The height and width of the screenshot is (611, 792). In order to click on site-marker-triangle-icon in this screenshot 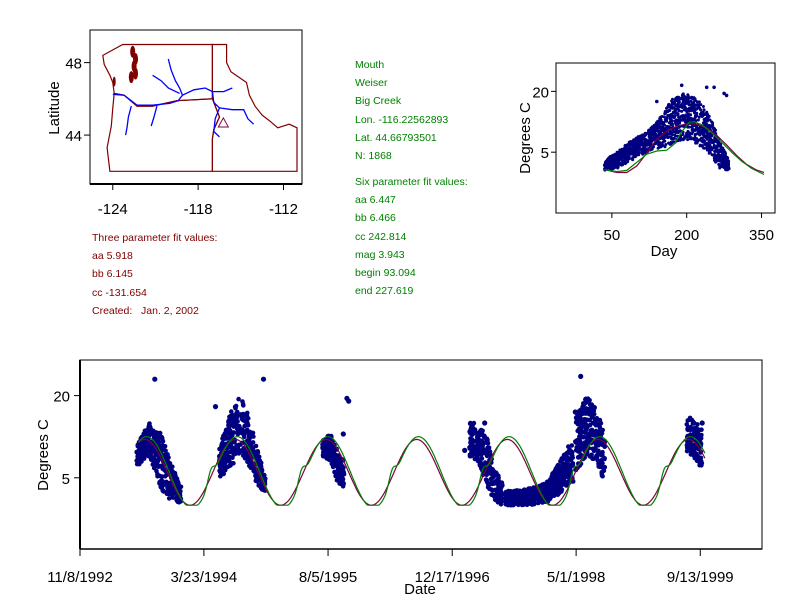, I will do `click(223, 122)`.